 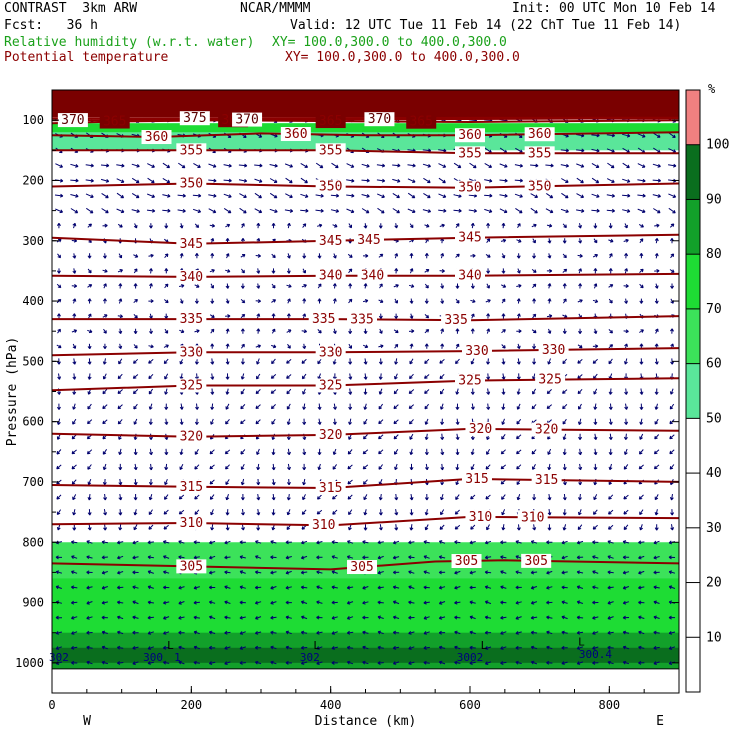 I want to click on contour-label-310: 310, so click(x=532, y=517).